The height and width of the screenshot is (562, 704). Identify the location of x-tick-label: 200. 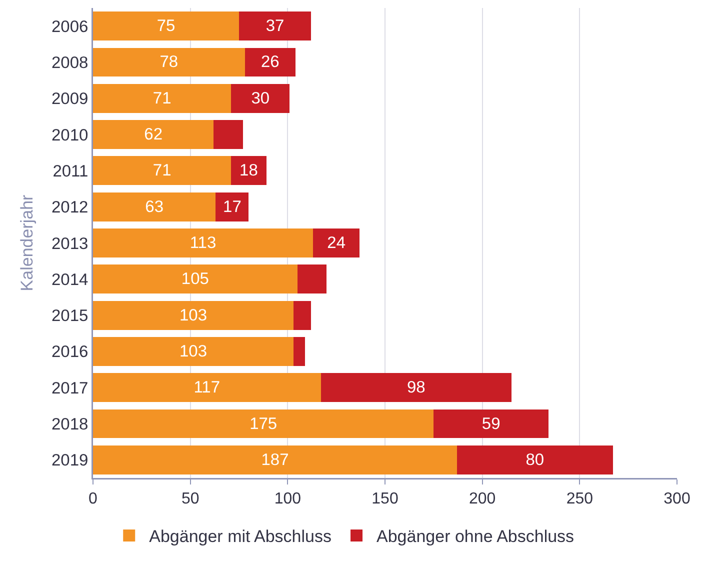
(482, 499).